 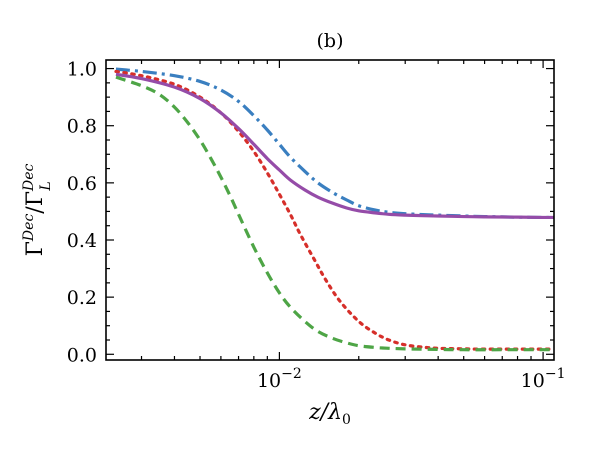 I want to click on y-tick-label: 0.2, so click(x=82, y=298).